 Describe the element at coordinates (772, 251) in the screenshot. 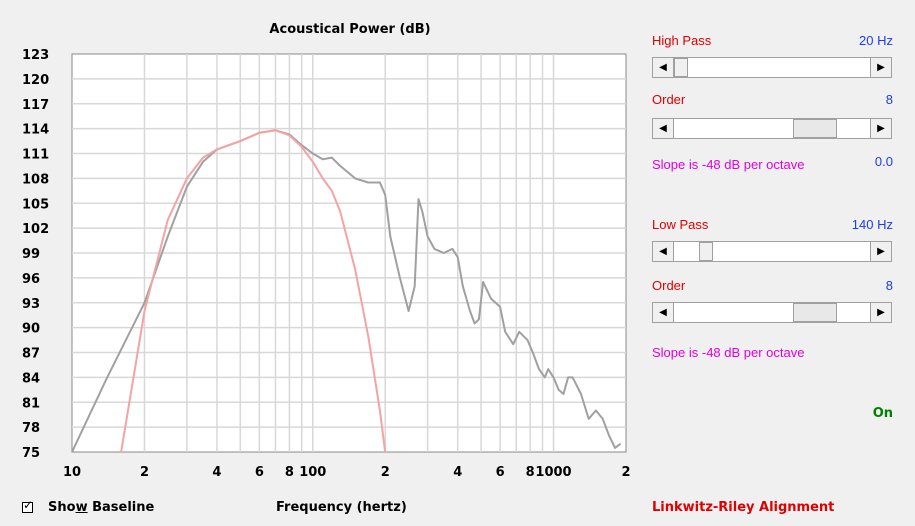

I see `low-pass-slider: ◀ ▶` at that location.